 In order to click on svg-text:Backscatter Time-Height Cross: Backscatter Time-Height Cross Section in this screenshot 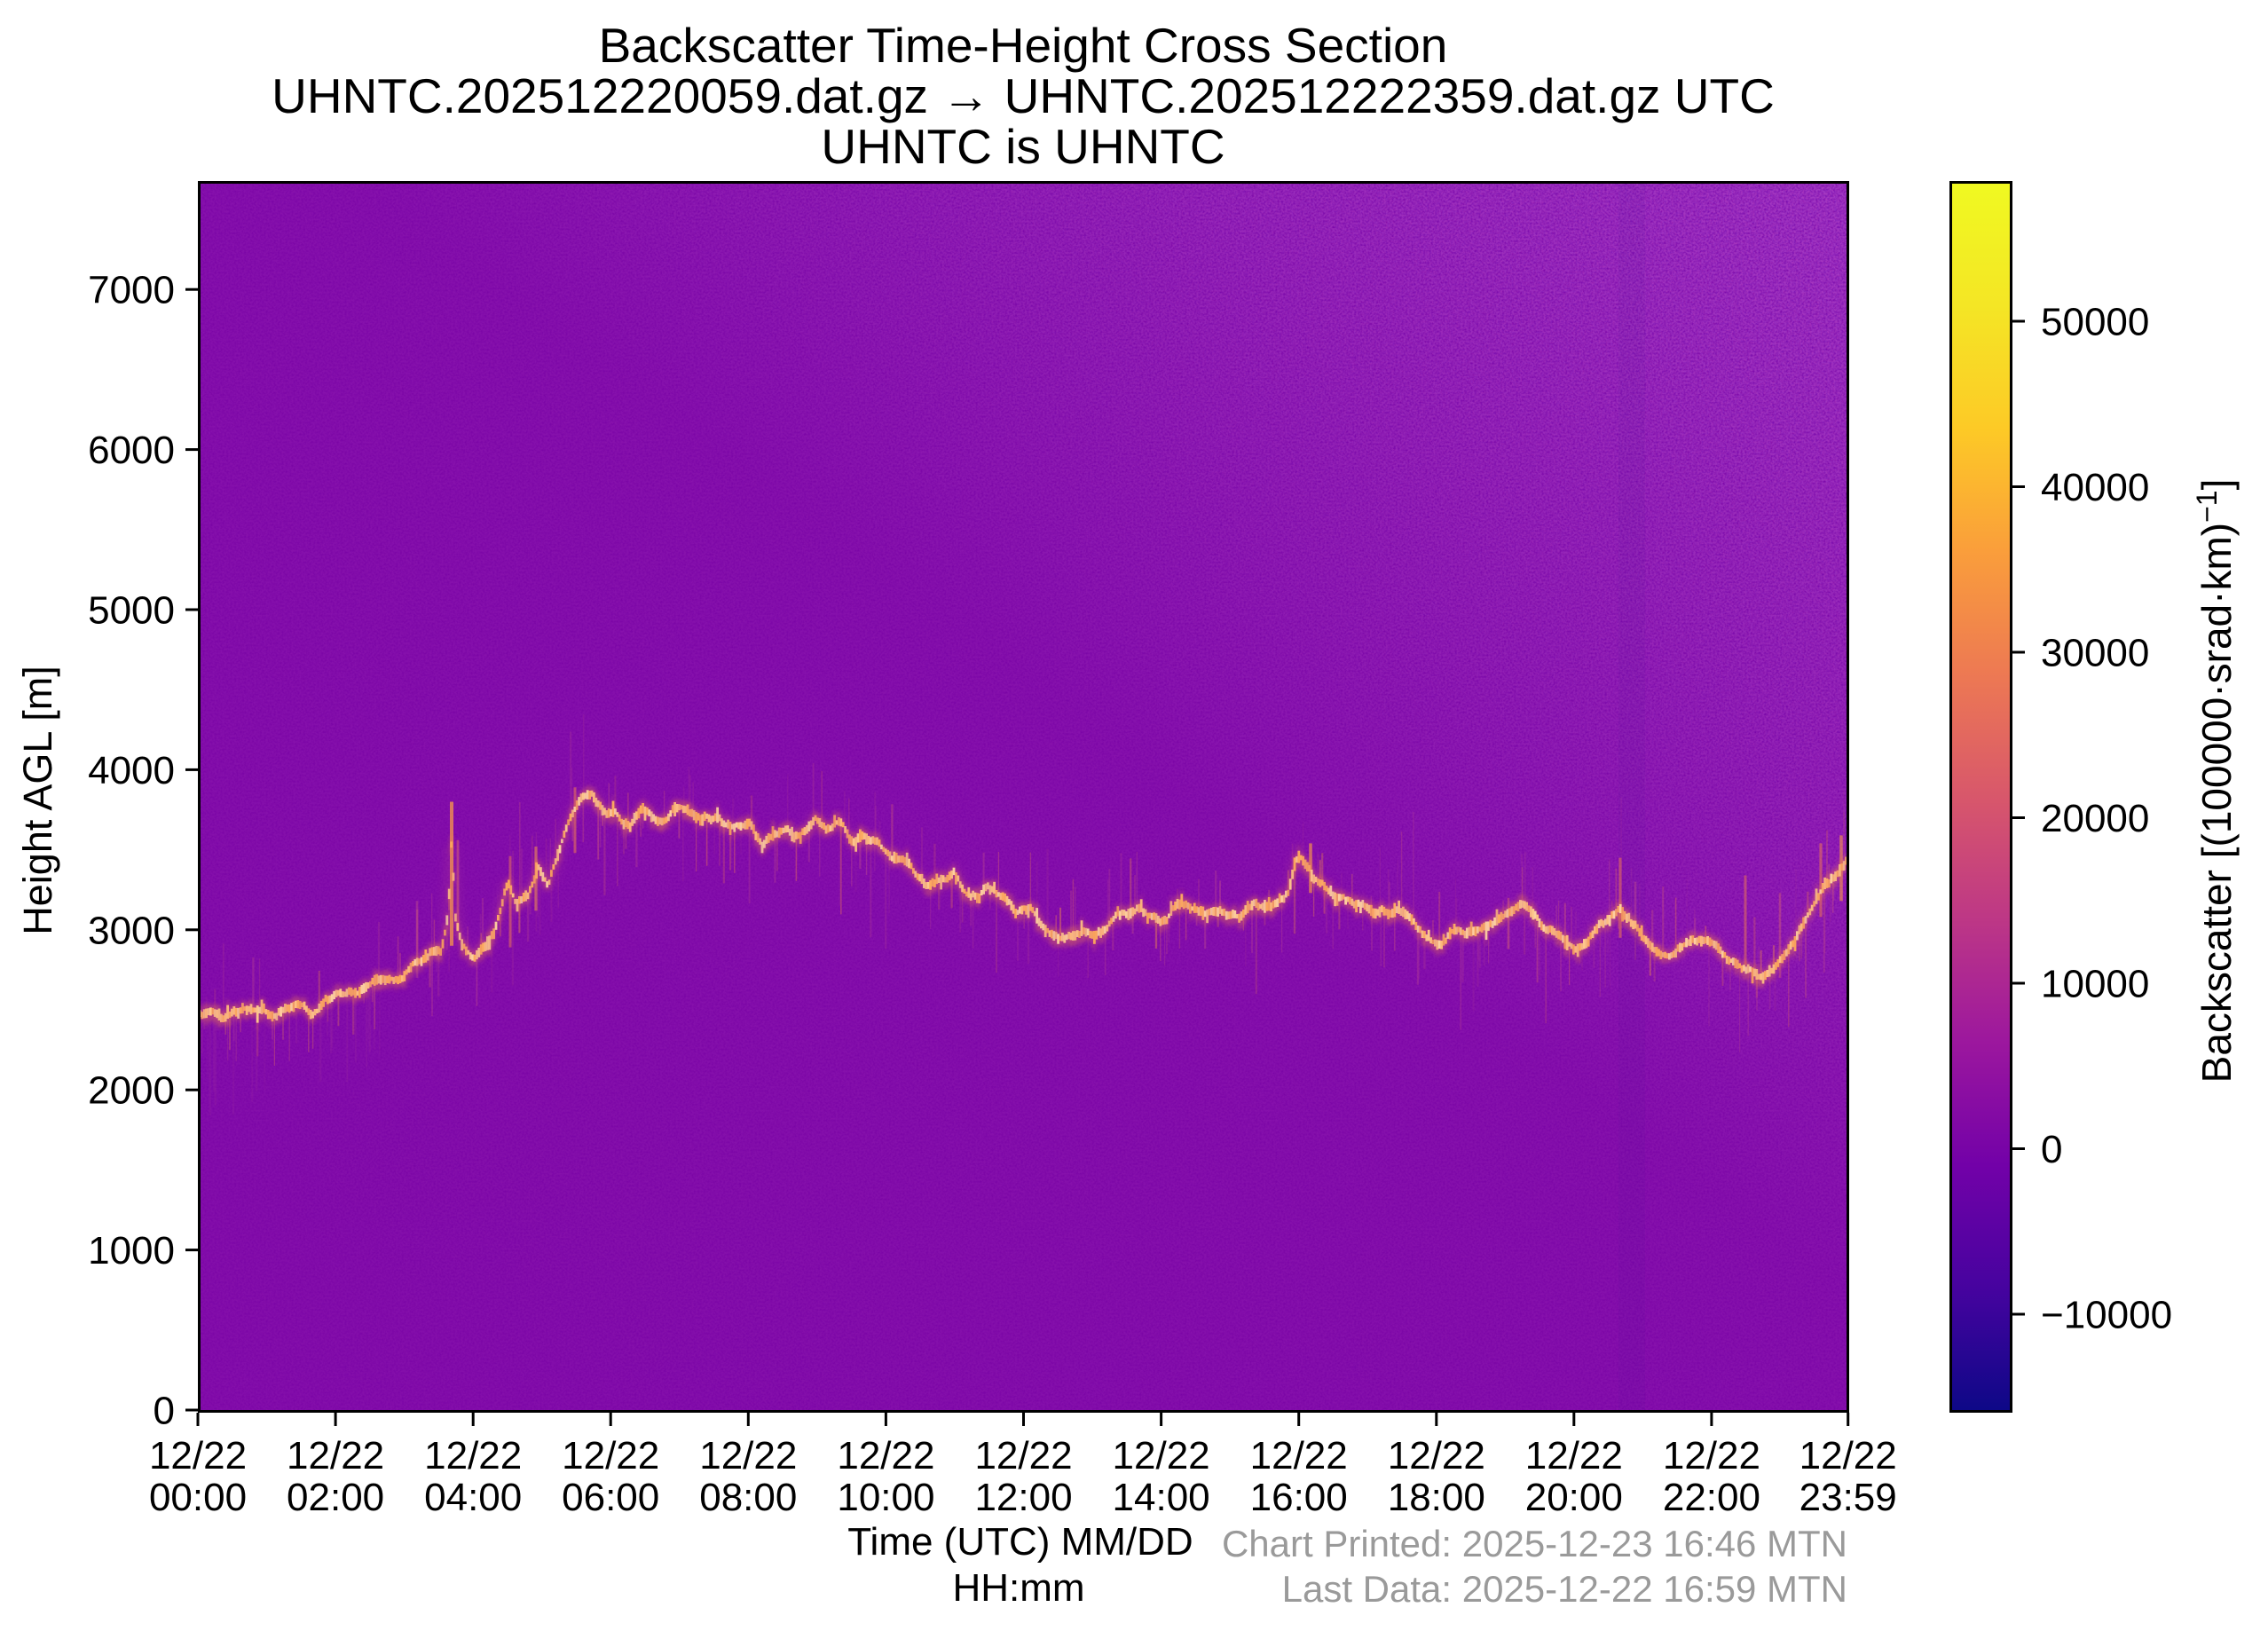, I will do `click(1023, 45)`.